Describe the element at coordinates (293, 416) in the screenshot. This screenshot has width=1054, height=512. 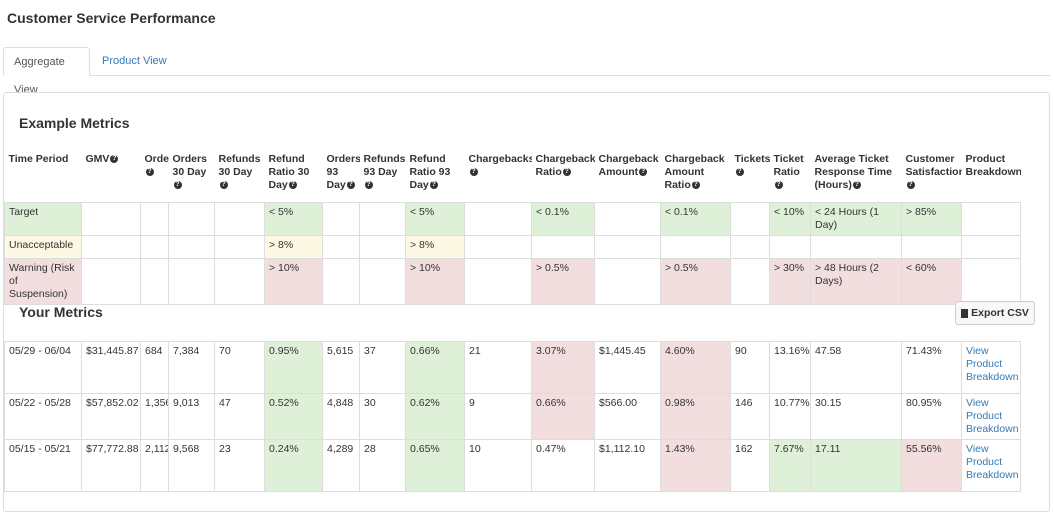
I see `table-cell: 0.52%` at that location.